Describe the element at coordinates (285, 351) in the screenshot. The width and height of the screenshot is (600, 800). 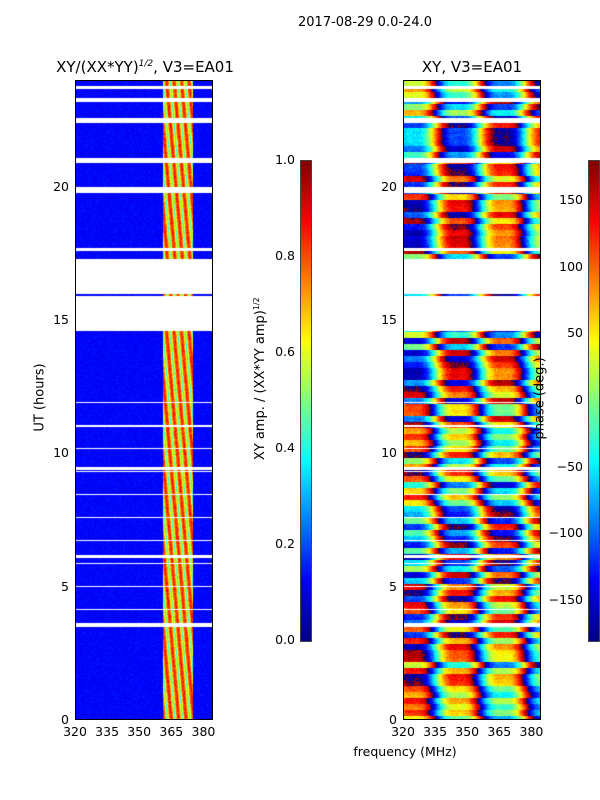
I see `amp-cbar-tick: 0.6` at that location.